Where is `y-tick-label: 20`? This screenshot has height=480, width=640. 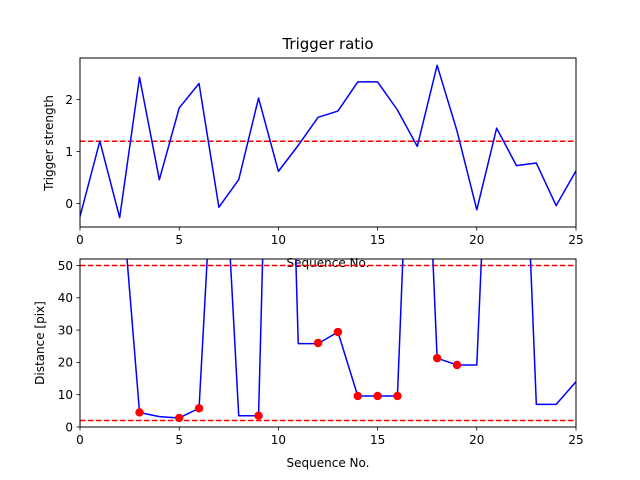 y-tick-label: 20 is located at coordinates (65, 363).